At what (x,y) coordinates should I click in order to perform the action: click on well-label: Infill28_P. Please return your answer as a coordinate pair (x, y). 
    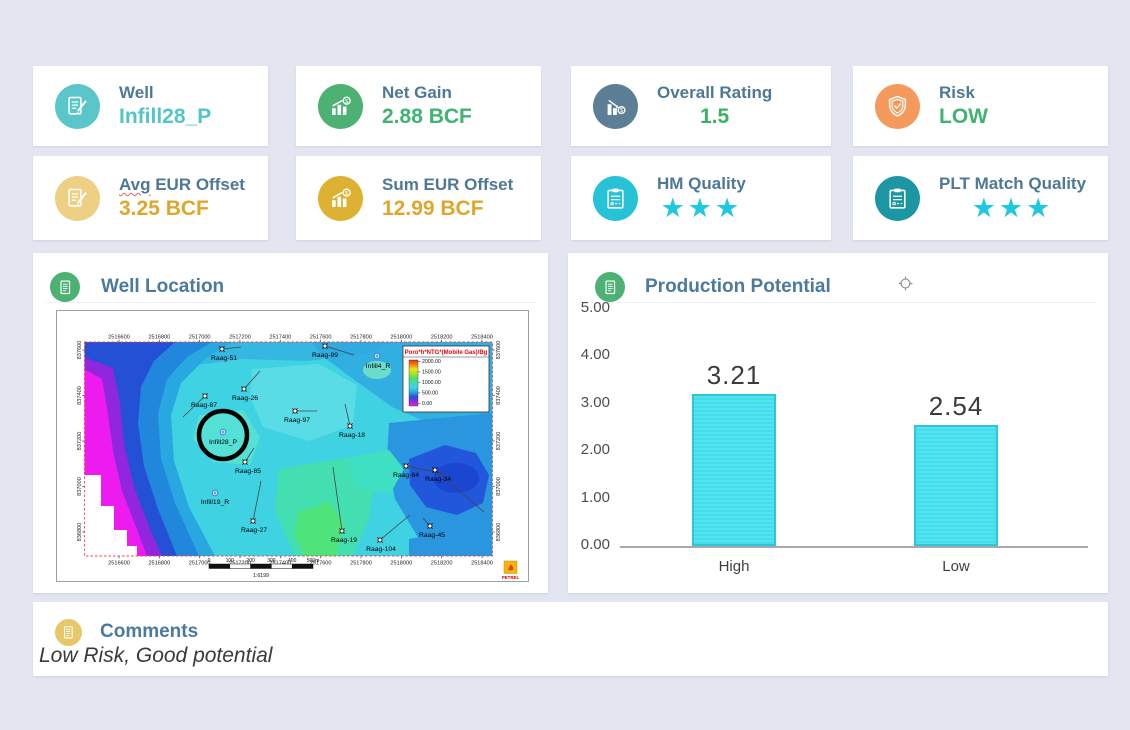
    Looking at the image, I should click on (223, 442).